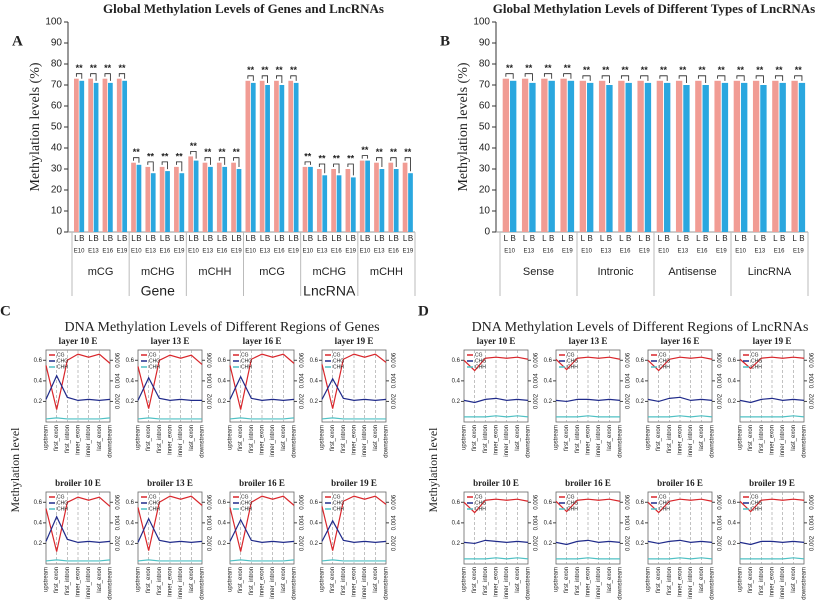 This screenshot has height=614, width=825. I want to click on group-label: mCG, so click(101, 272).